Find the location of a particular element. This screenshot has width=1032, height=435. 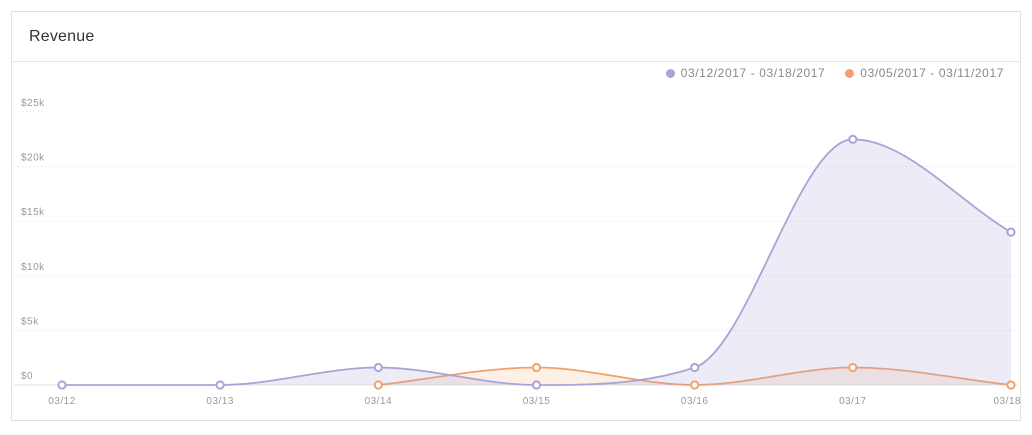

x-tick-label: 03/15 is located at coordinates (537, 401).